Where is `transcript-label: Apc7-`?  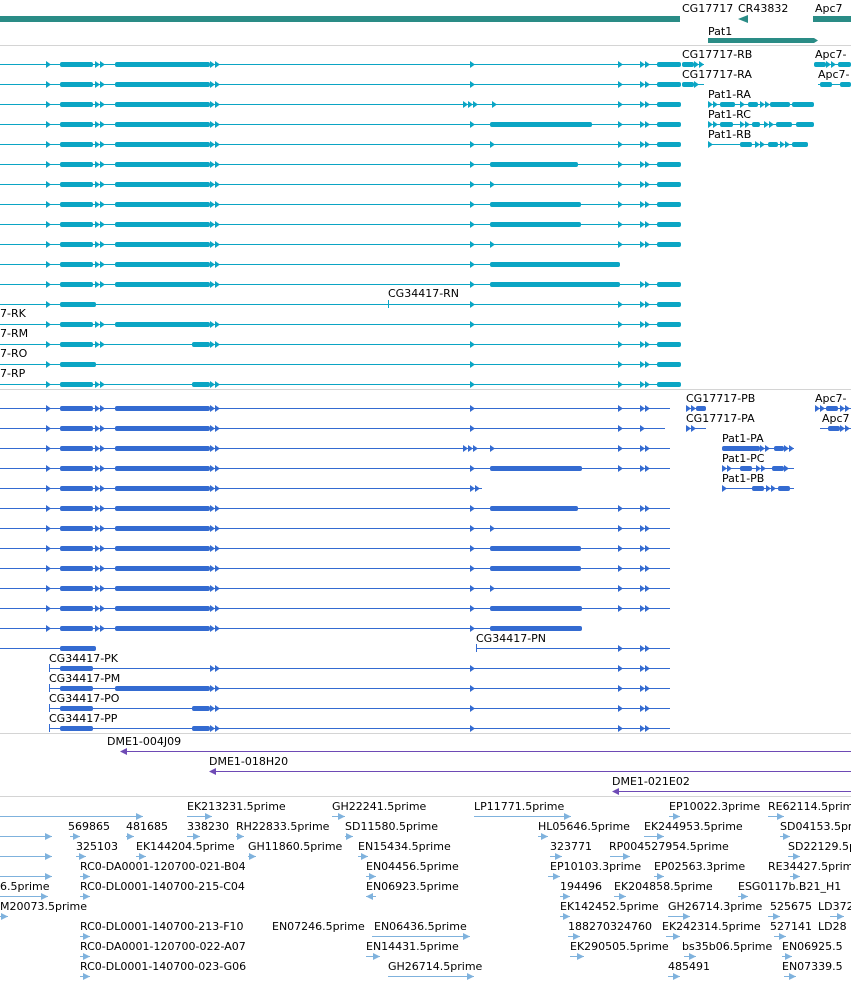
transcript-label: Apc7- is located at coordinates (831, 54).